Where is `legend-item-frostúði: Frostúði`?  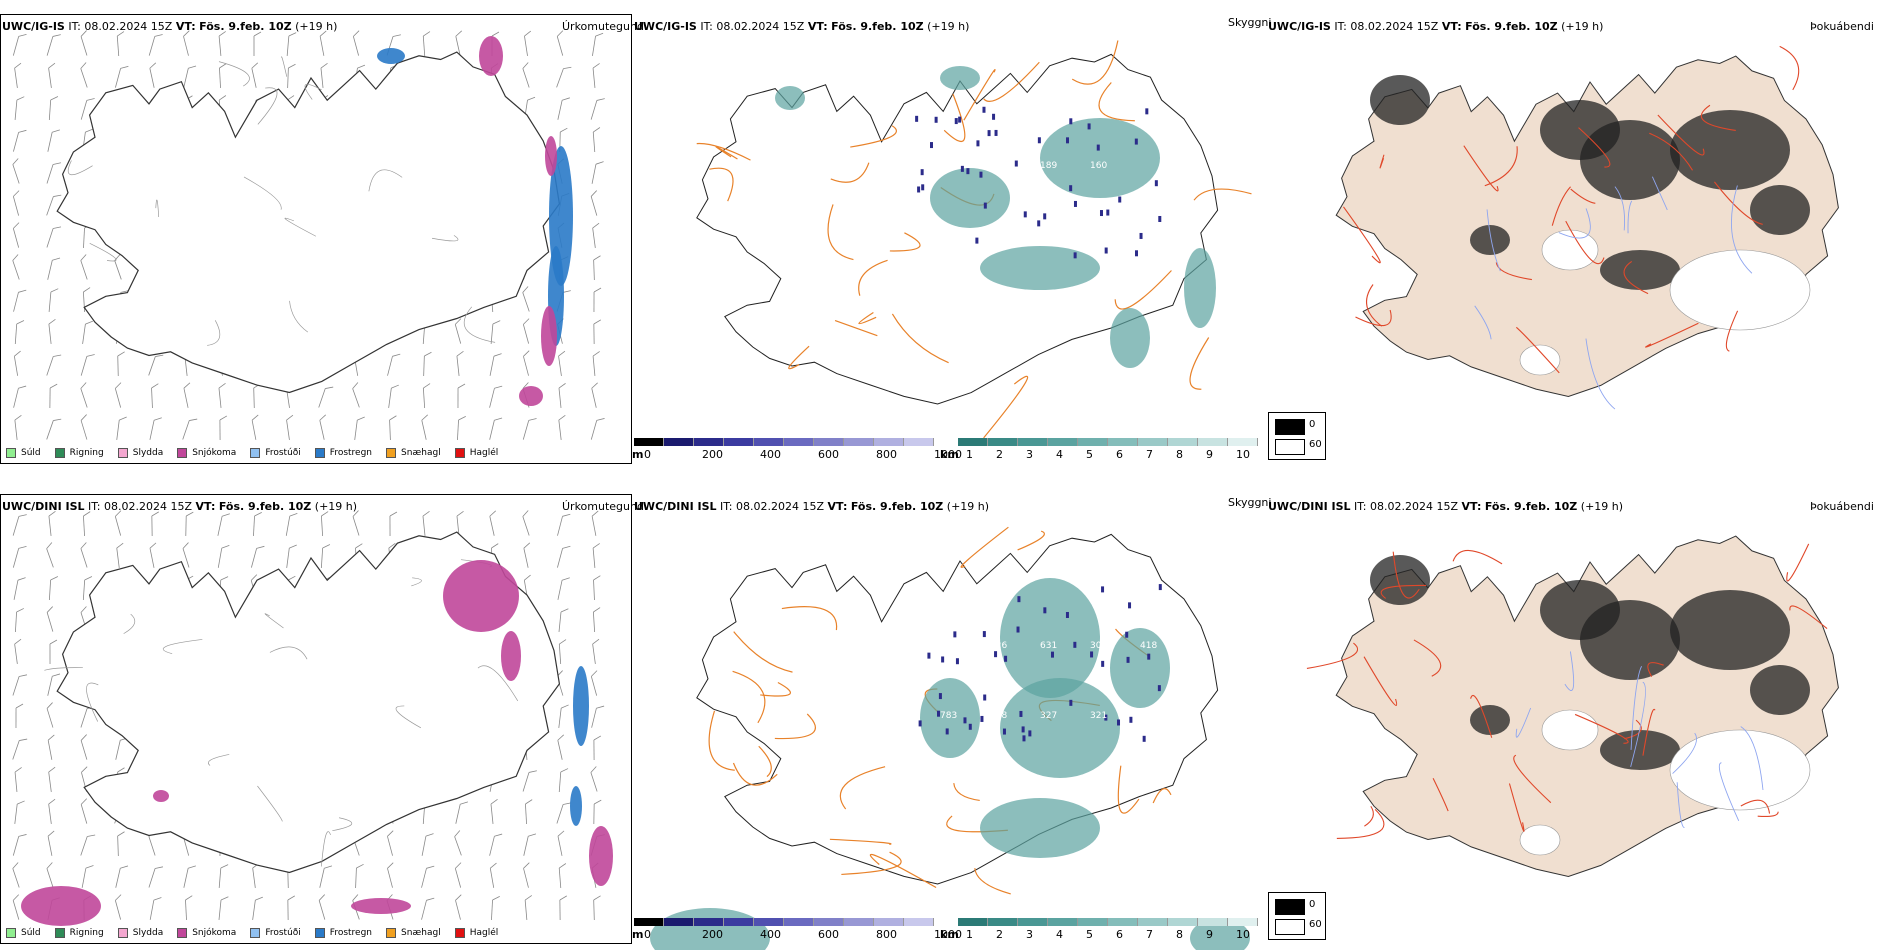
legend-item-frostúði: Frostúði is located at coordinates (275, 933).